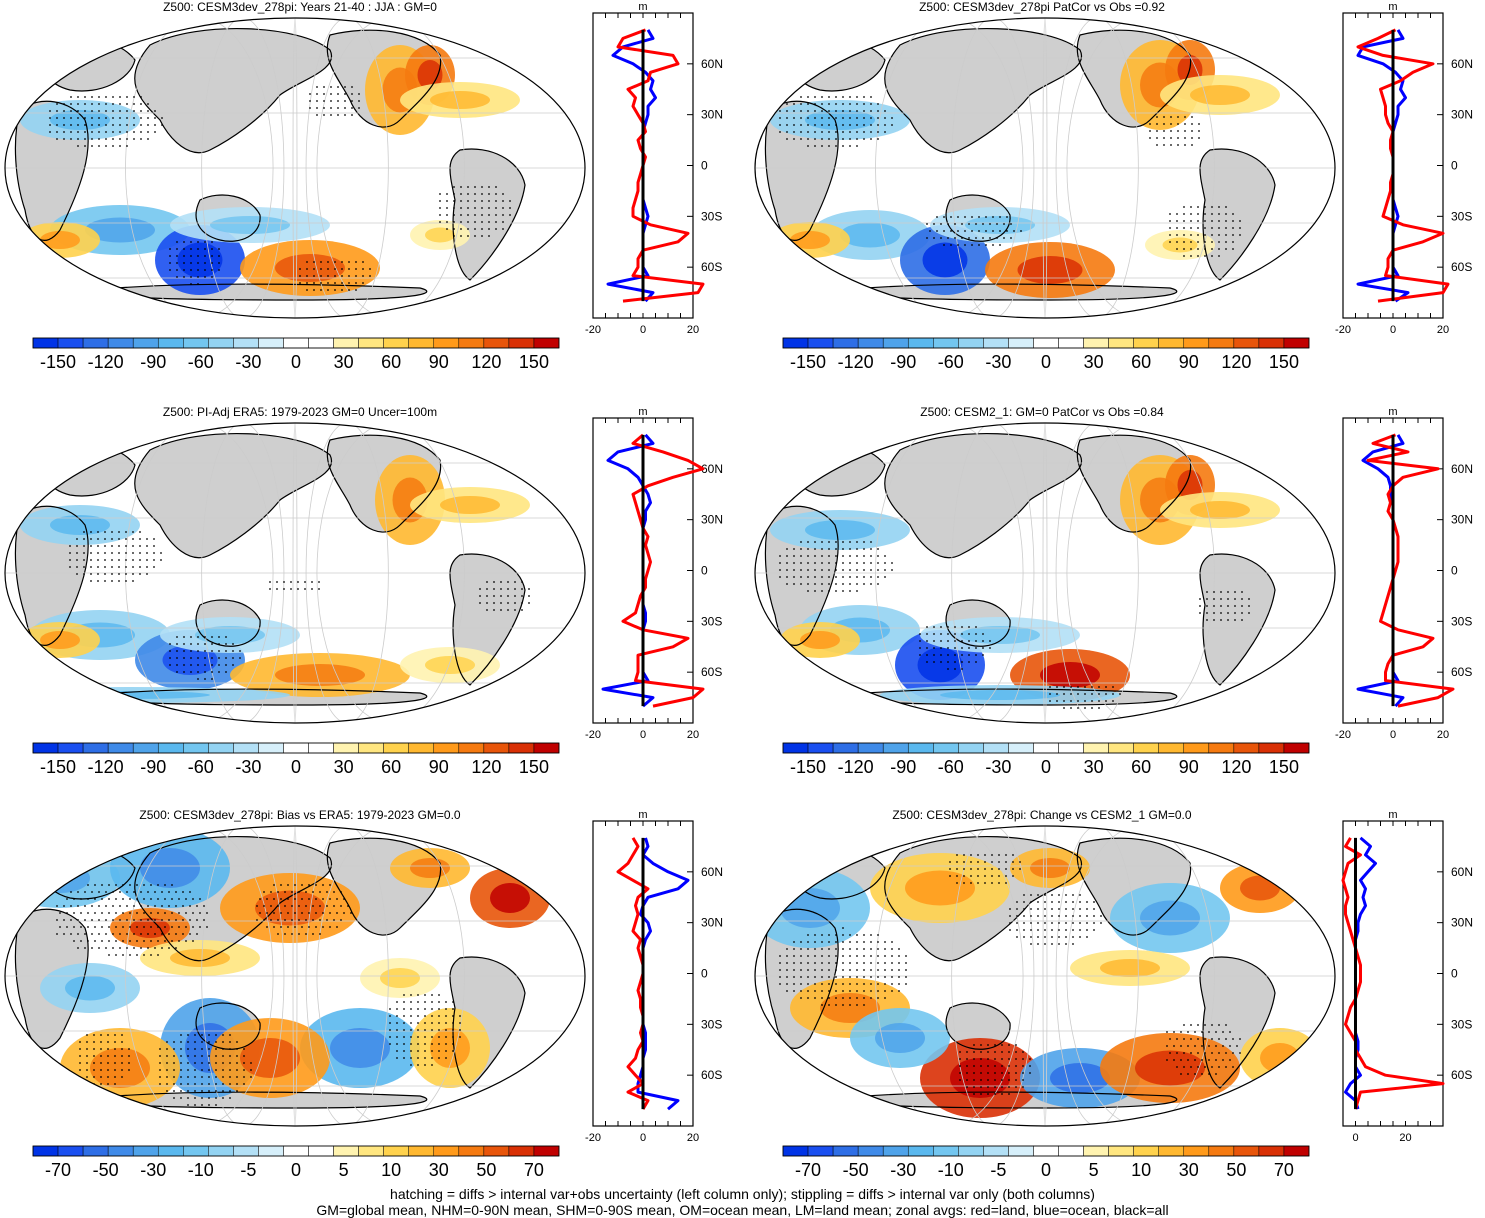  I want to click on zonal-unit-label: m, so click(642, 815).